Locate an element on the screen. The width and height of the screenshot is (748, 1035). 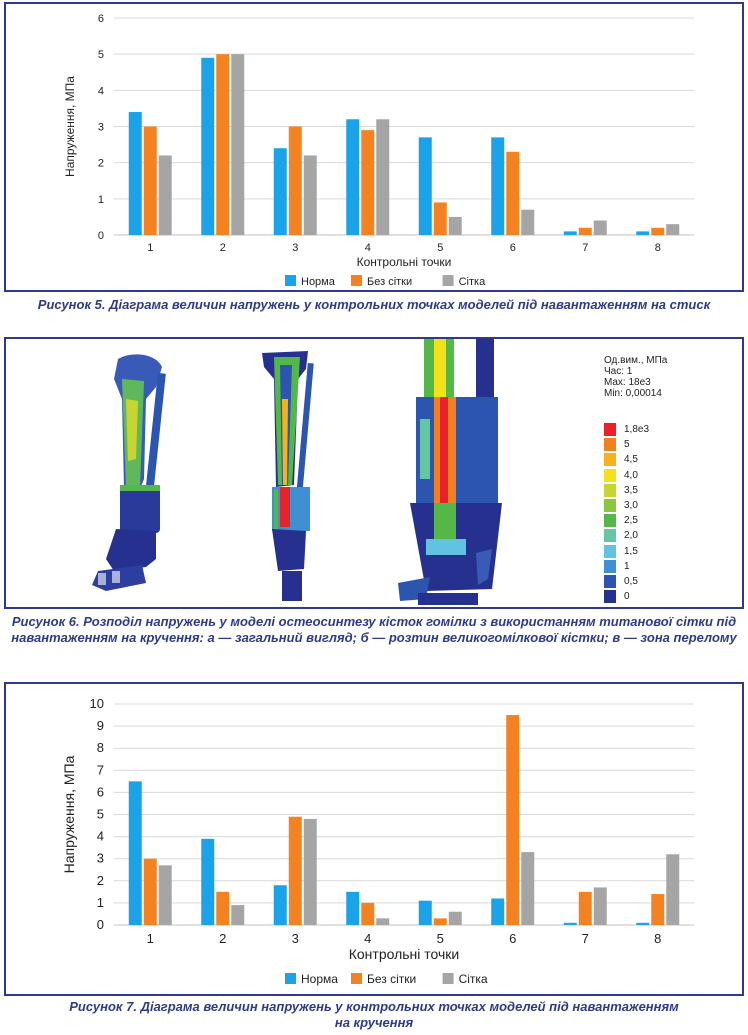
y-tick-label: 9 is located at coordinates (100, 725).